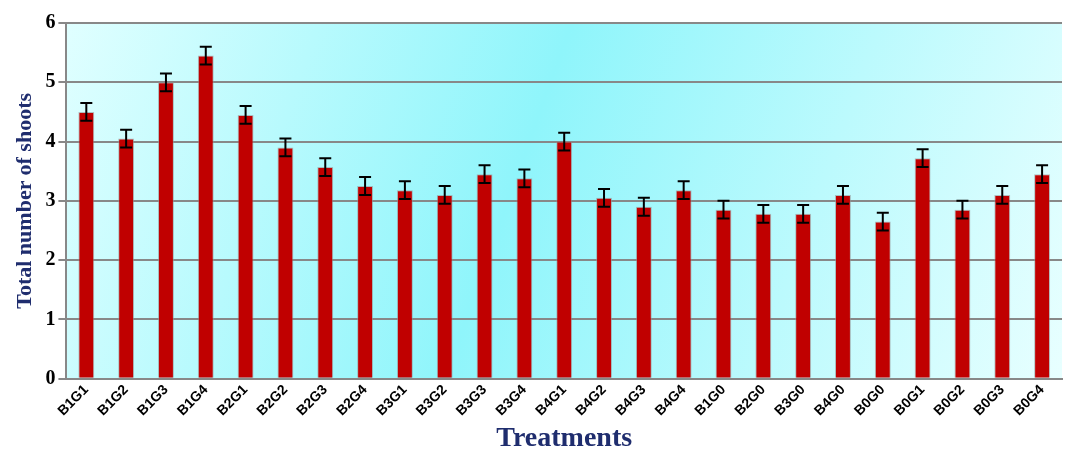 This screenshot has width=1078, height=468. I want to click on y-tick-label: 4, so click(50, 139).